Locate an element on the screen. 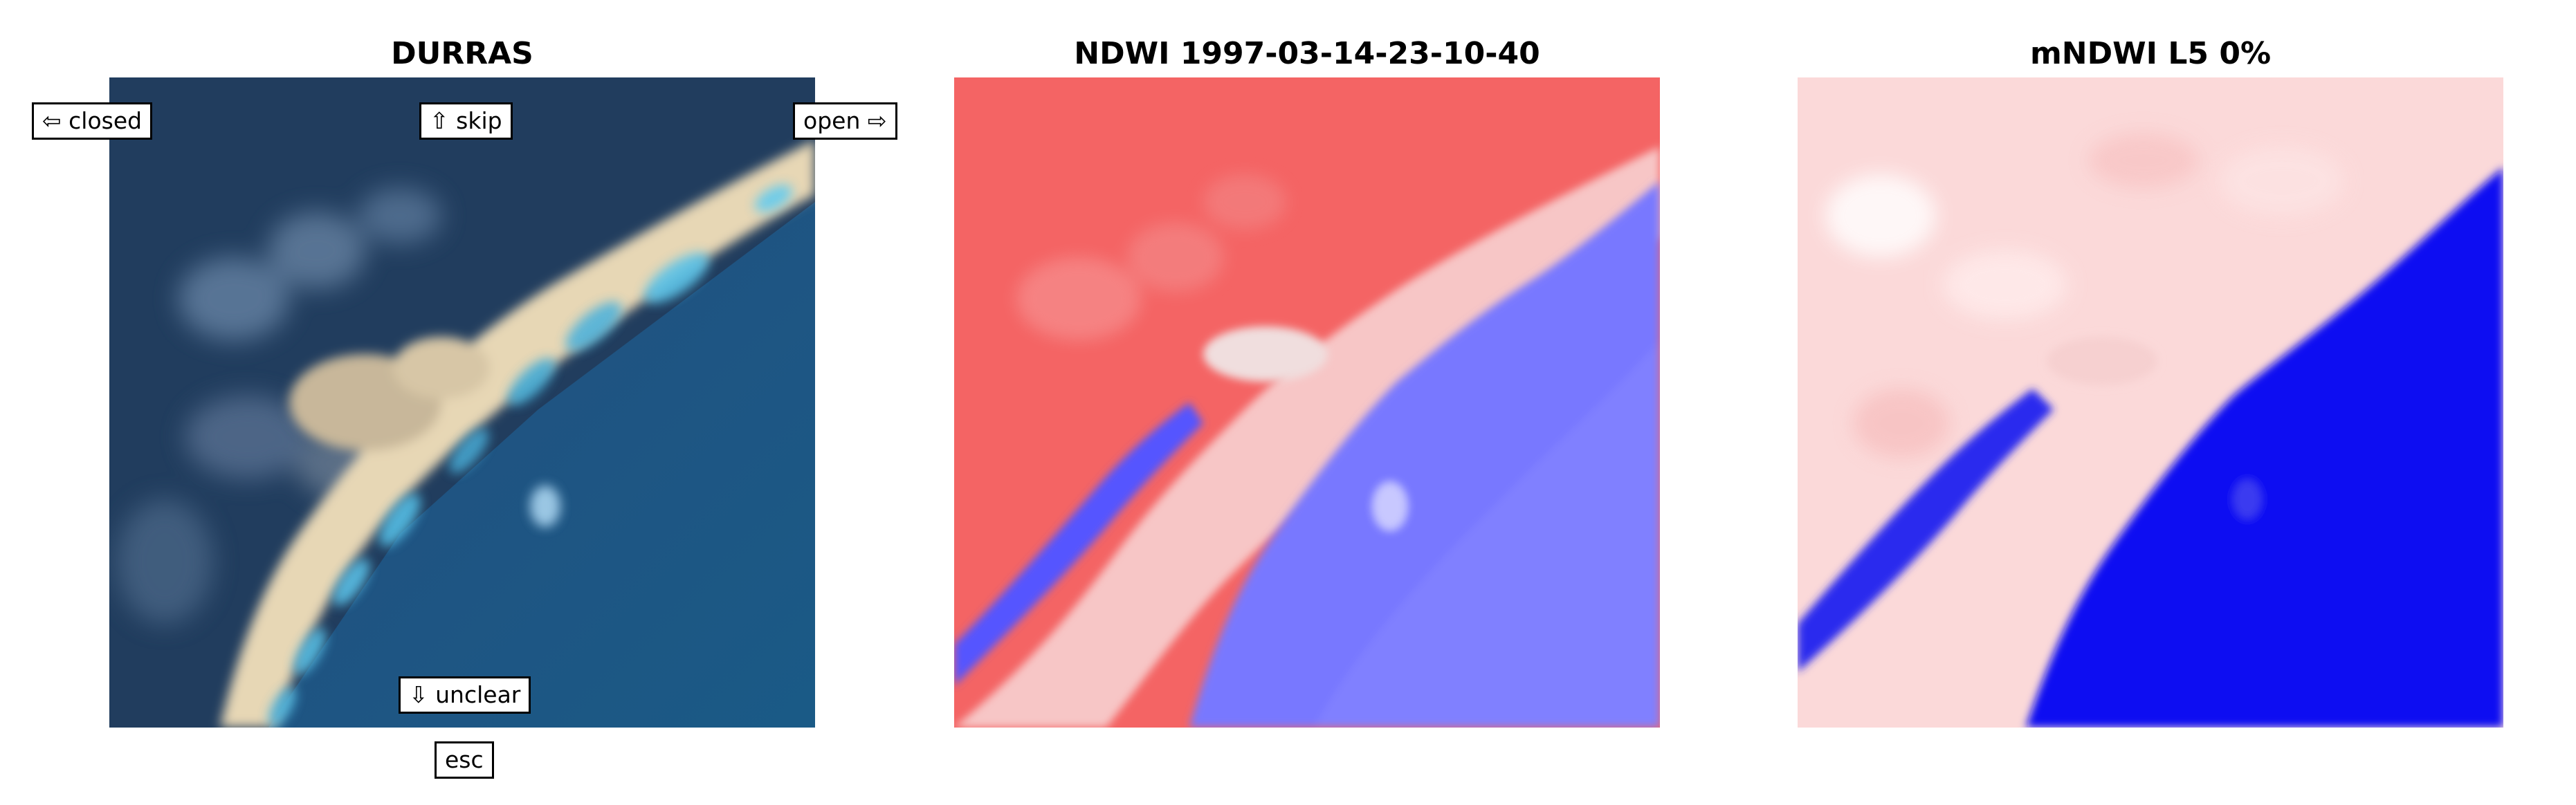  open-key-button: open ⇨ is located at coordinates (845, 121).